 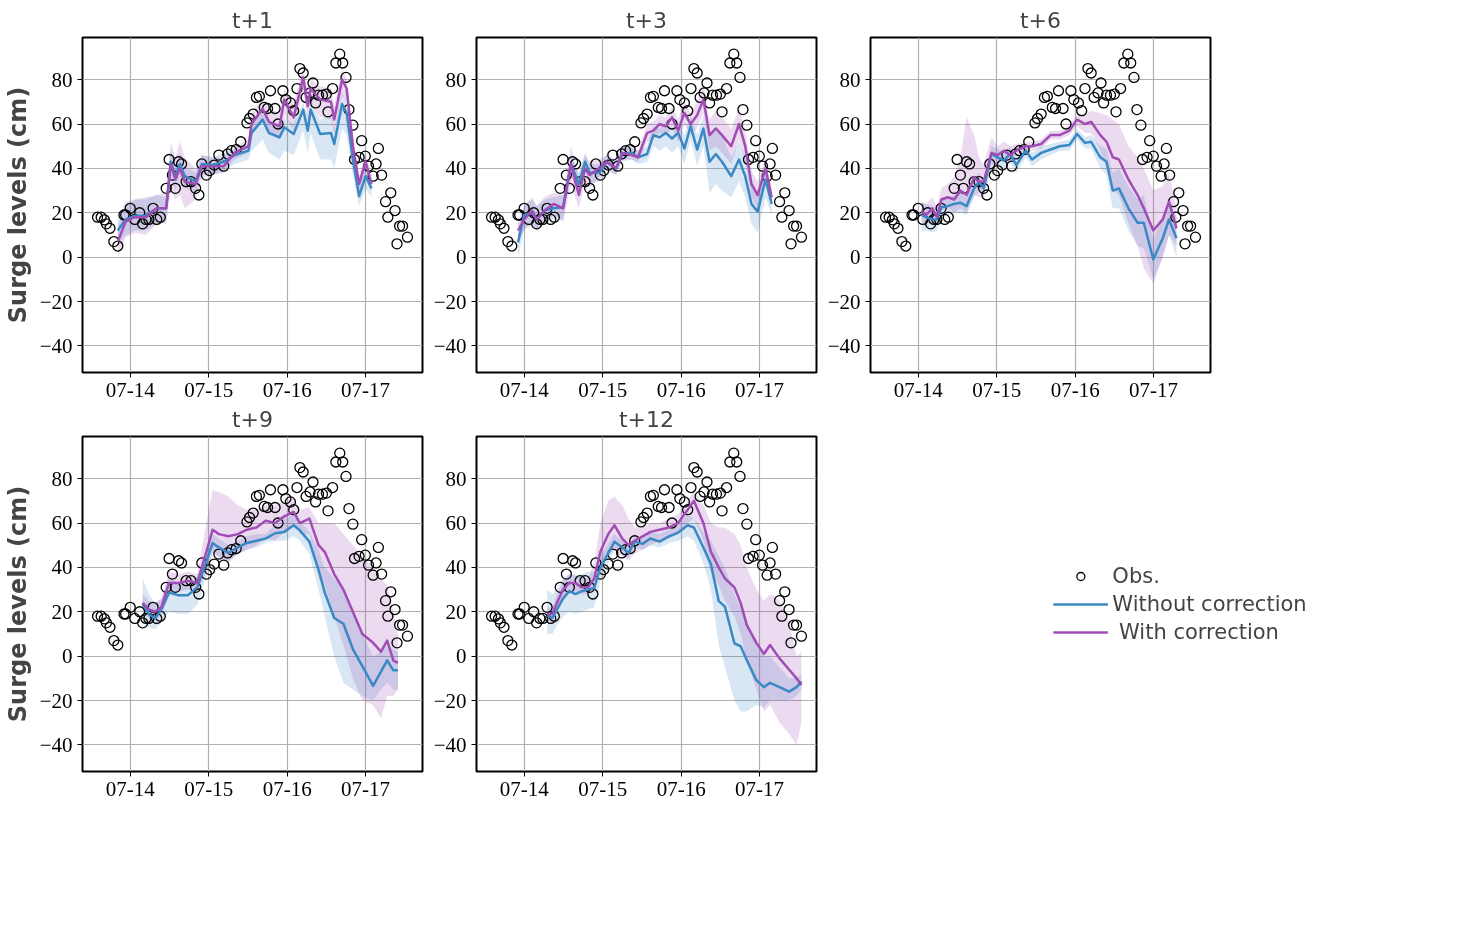 I want to click on chart-title: t+1, so click(x=252, y=20).